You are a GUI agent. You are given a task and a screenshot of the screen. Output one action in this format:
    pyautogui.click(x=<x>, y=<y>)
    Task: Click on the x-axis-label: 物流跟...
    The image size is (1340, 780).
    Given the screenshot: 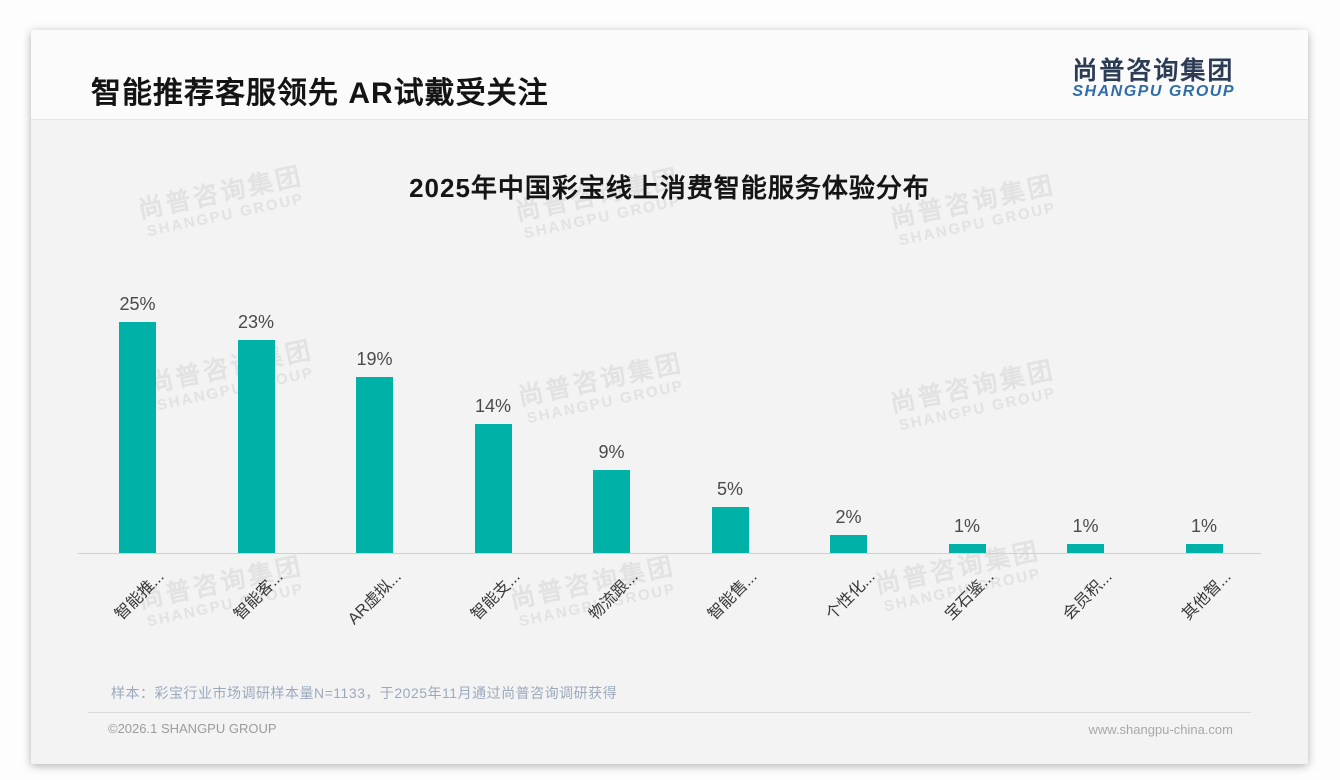 What is the action you would take?
    pyautogui.click(x=614, y=596)
    